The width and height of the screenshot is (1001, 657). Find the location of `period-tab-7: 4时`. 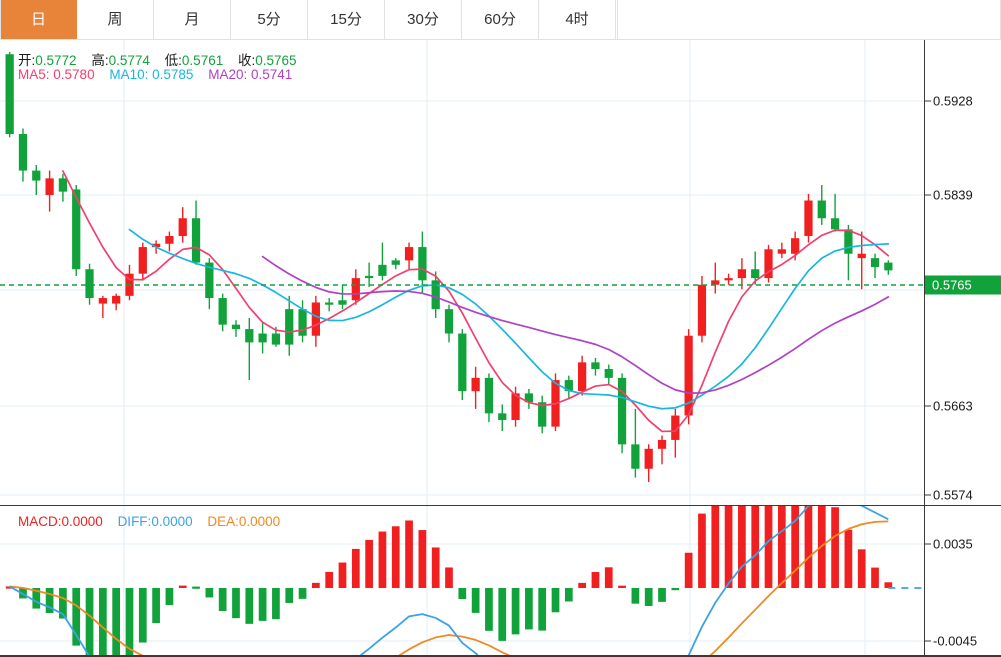

period-tab-7: 4时 is located at coordinates (577, 19).